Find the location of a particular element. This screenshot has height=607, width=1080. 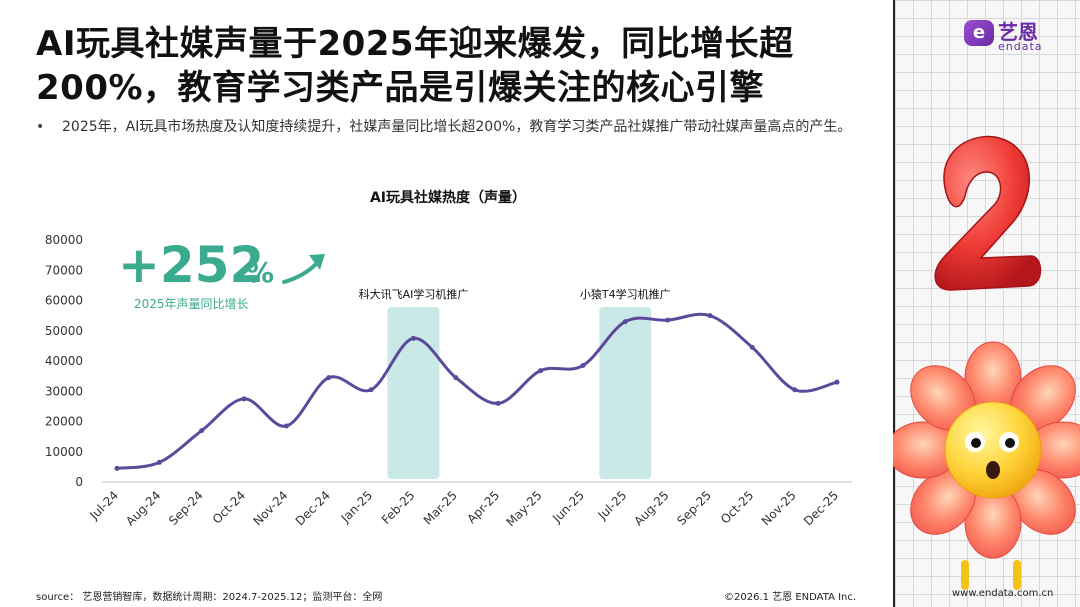

x-tick-label: Nov-25 is located at coordinates (779, 508).